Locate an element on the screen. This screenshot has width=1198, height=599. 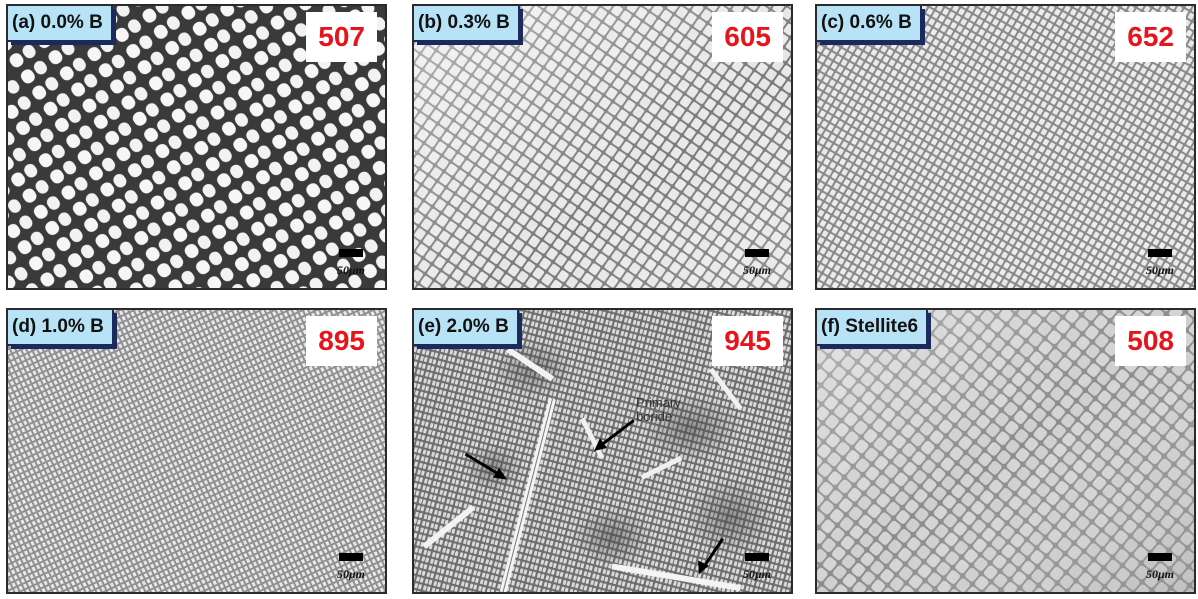
boride-annotation: Primary boride is located at coordinates (658, 410).